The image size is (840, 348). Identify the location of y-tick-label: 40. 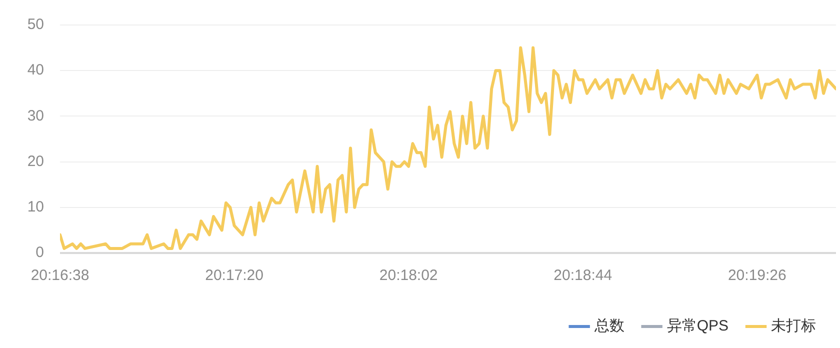
(35, 70).